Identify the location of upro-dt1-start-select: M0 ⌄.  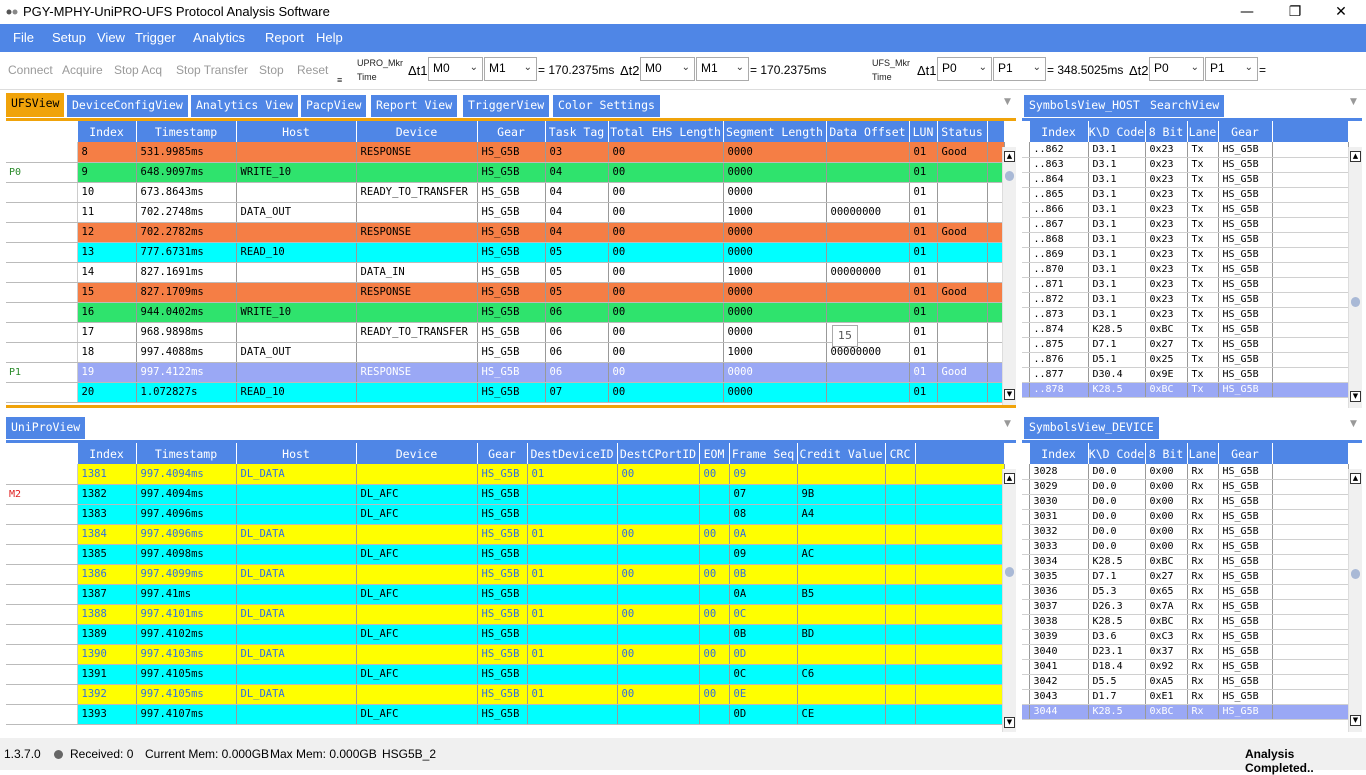
(455, 69).